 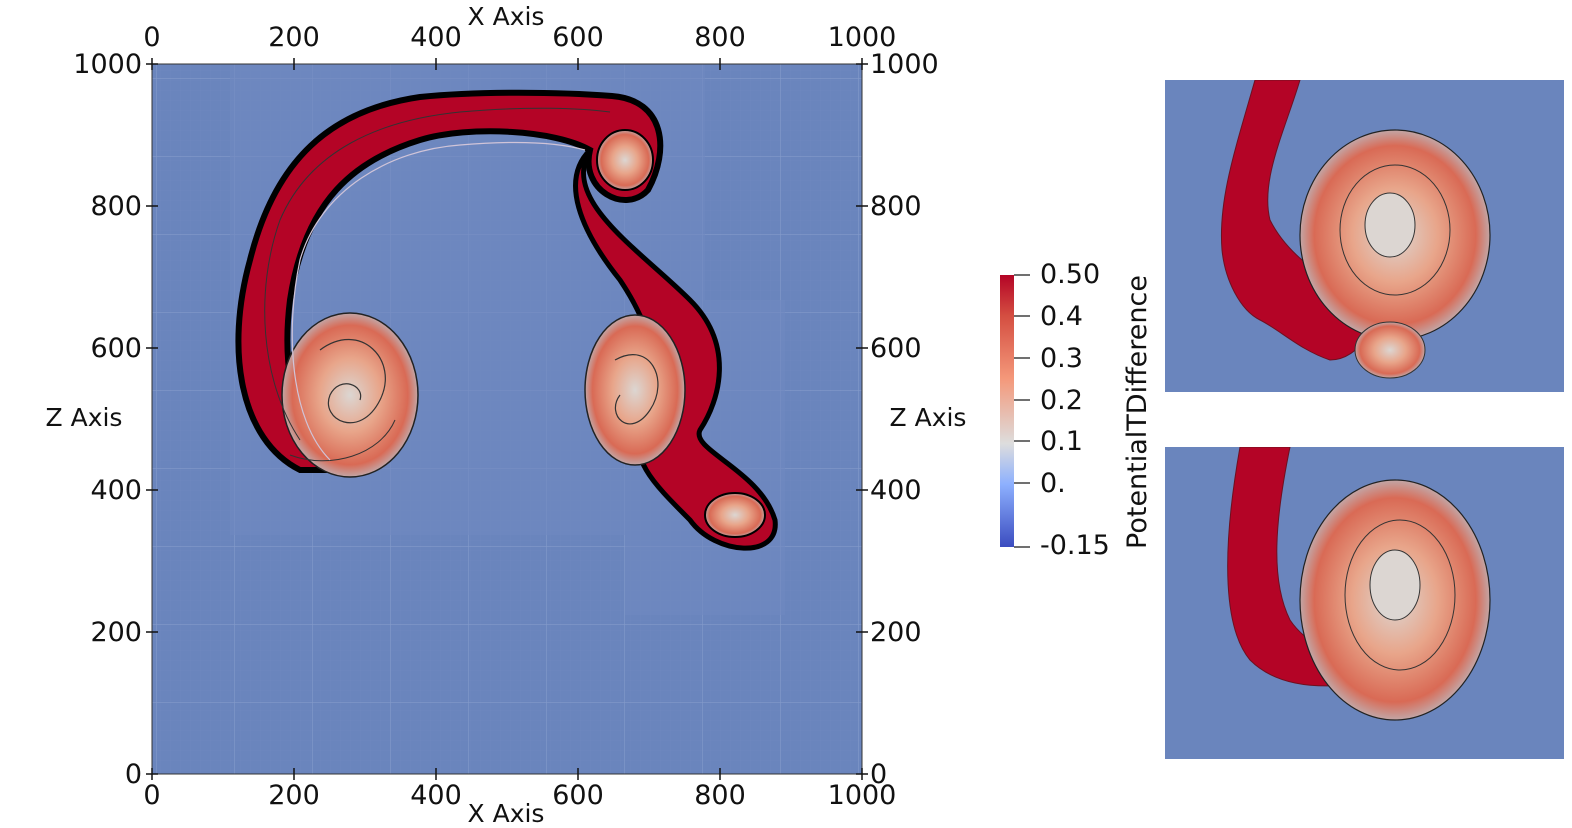 I want to click on inset-bottom-vortex-inner, so click(x=1400, y=595).